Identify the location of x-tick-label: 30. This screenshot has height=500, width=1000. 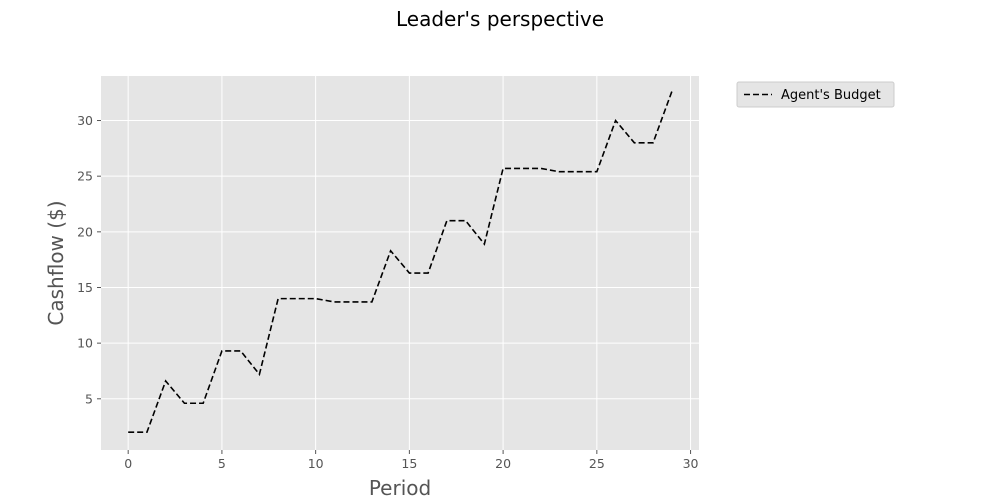
(691, 463).